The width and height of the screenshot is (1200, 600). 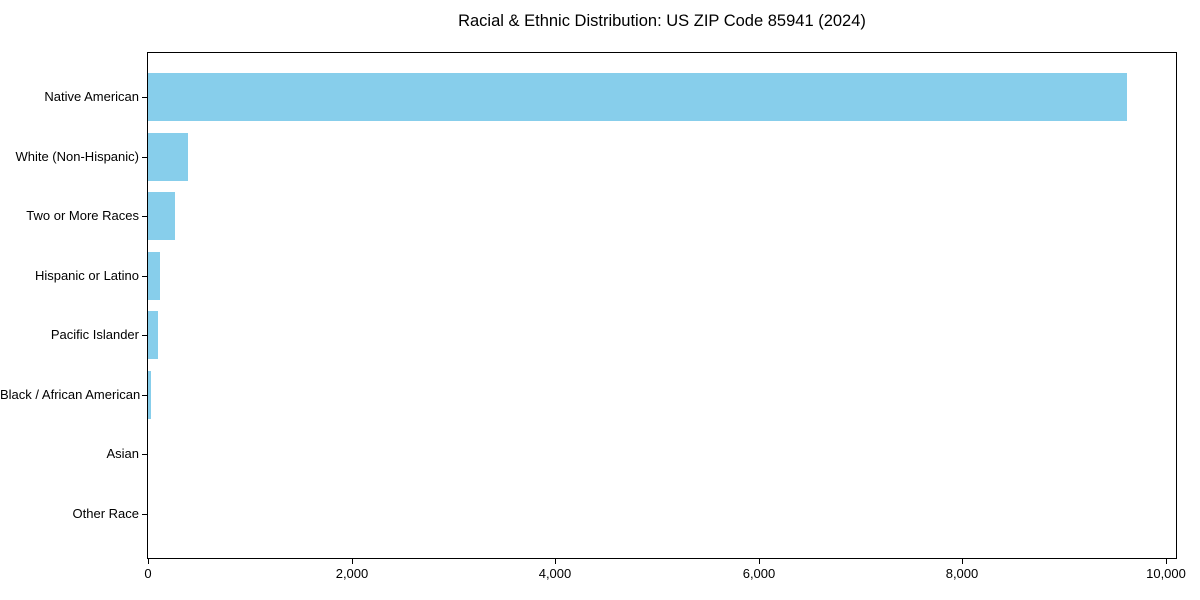 What do you see at coordinates (94, 334) in the screenshot?
I see `y-label-pacific-islander: Pacific Islander` at bounding box center [94, 334].